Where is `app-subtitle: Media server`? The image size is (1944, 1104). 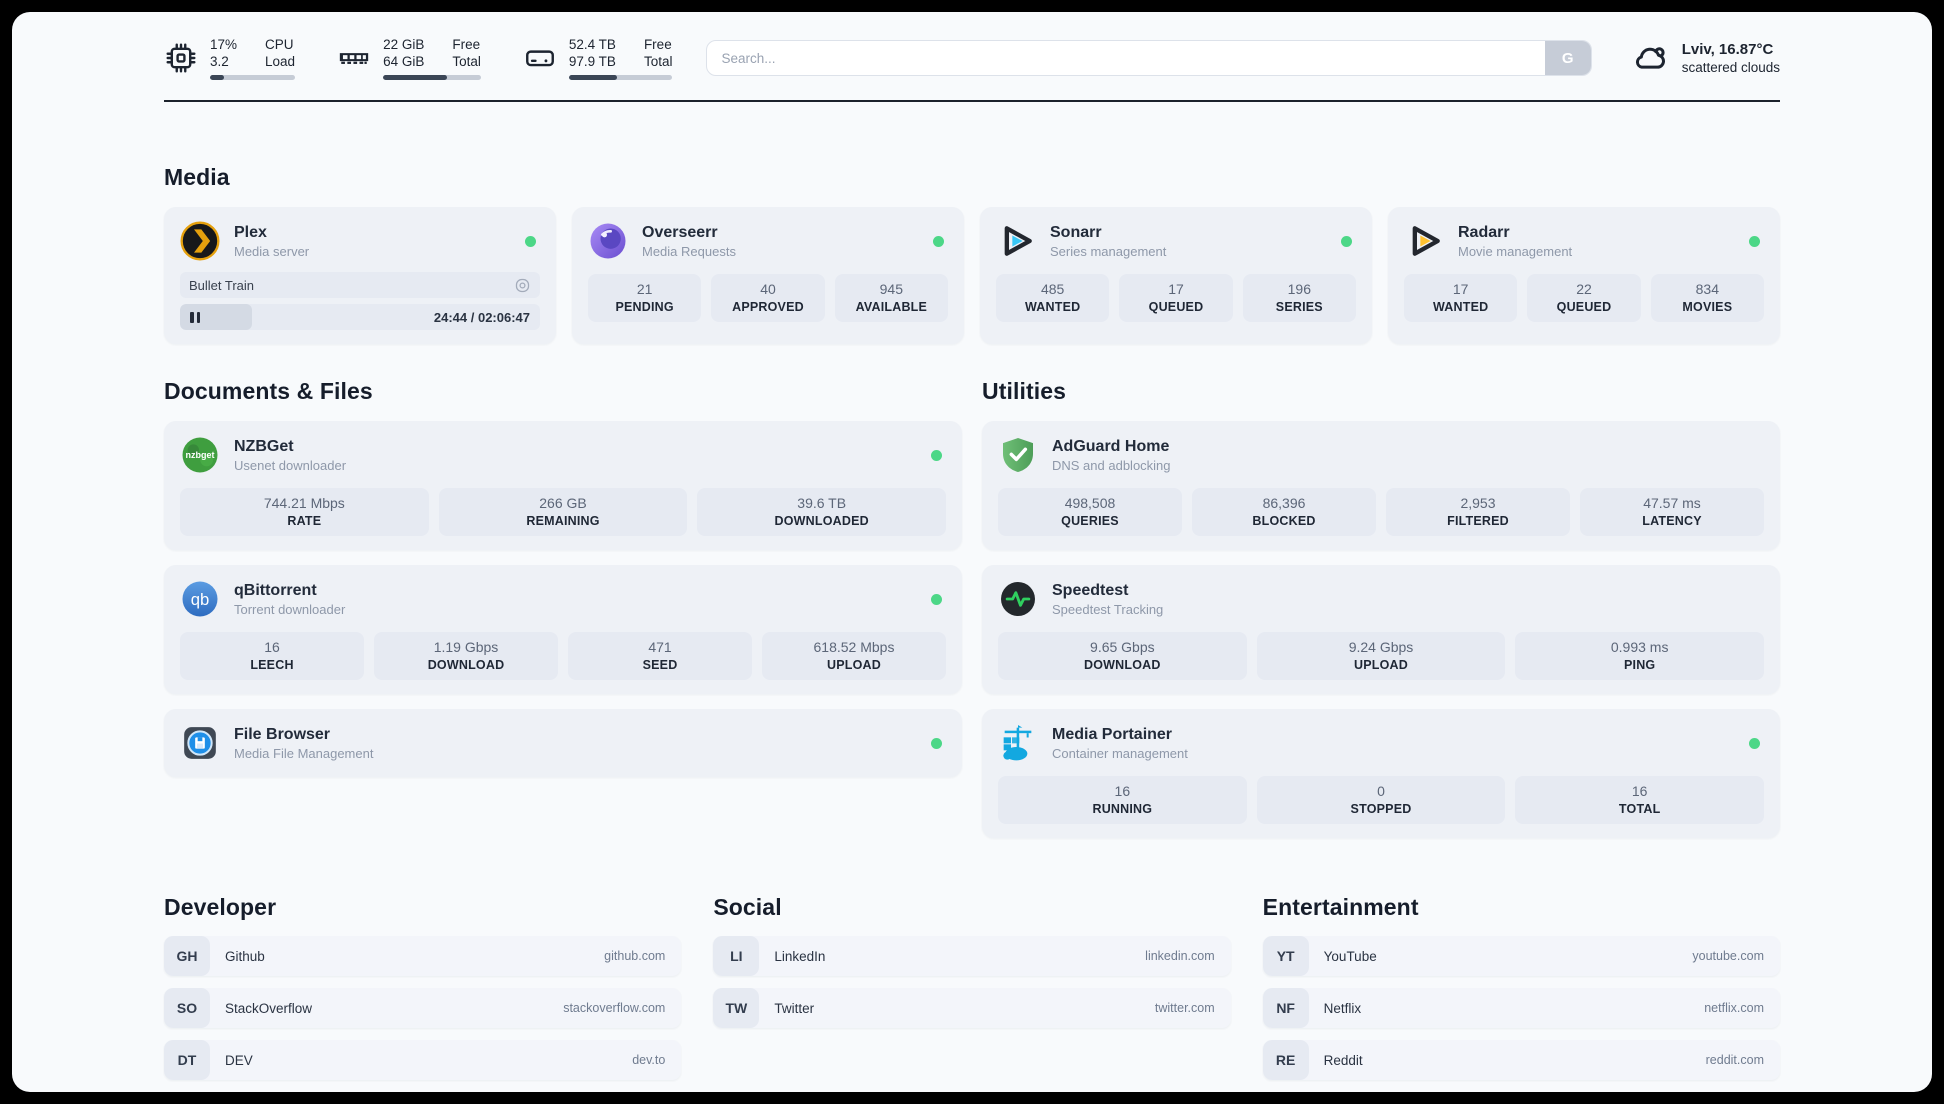
app-subtitle: Media server is located at coordinates (272, 251).